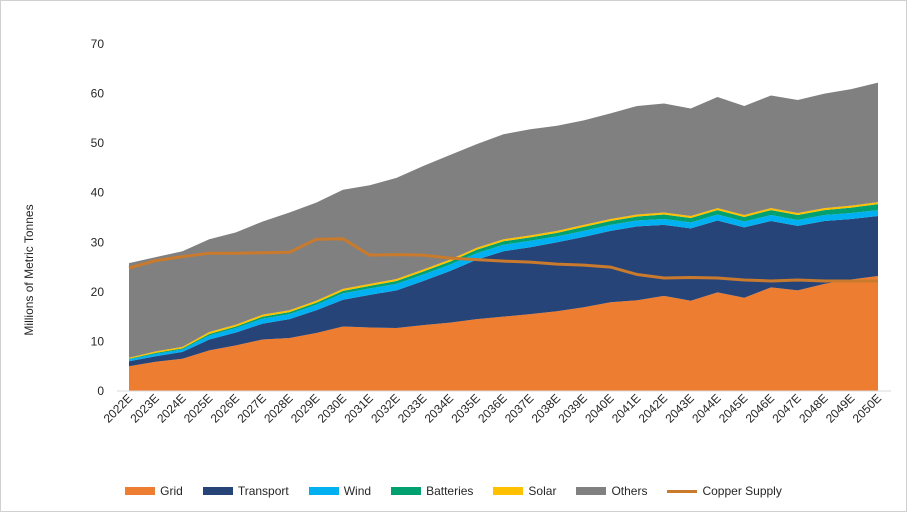 The width and height of the screenshot is (907, 512). I want to click on x-tick-label: 2048E, so click(813, 408).